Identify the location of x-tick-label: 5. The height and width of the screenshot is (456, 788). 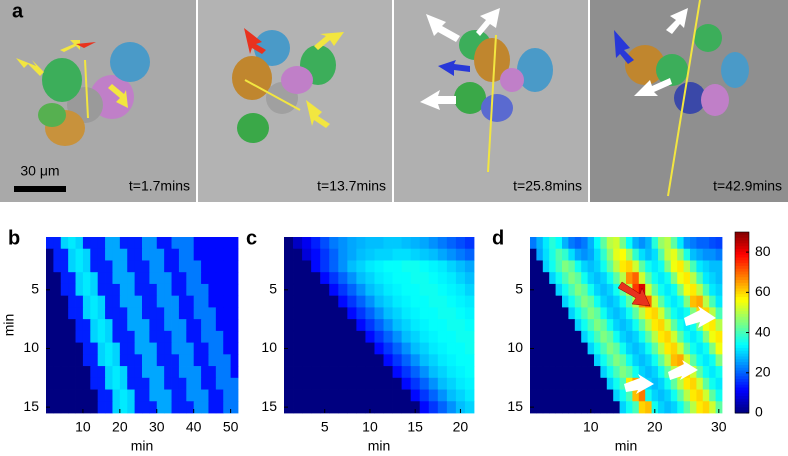
(325, 427).